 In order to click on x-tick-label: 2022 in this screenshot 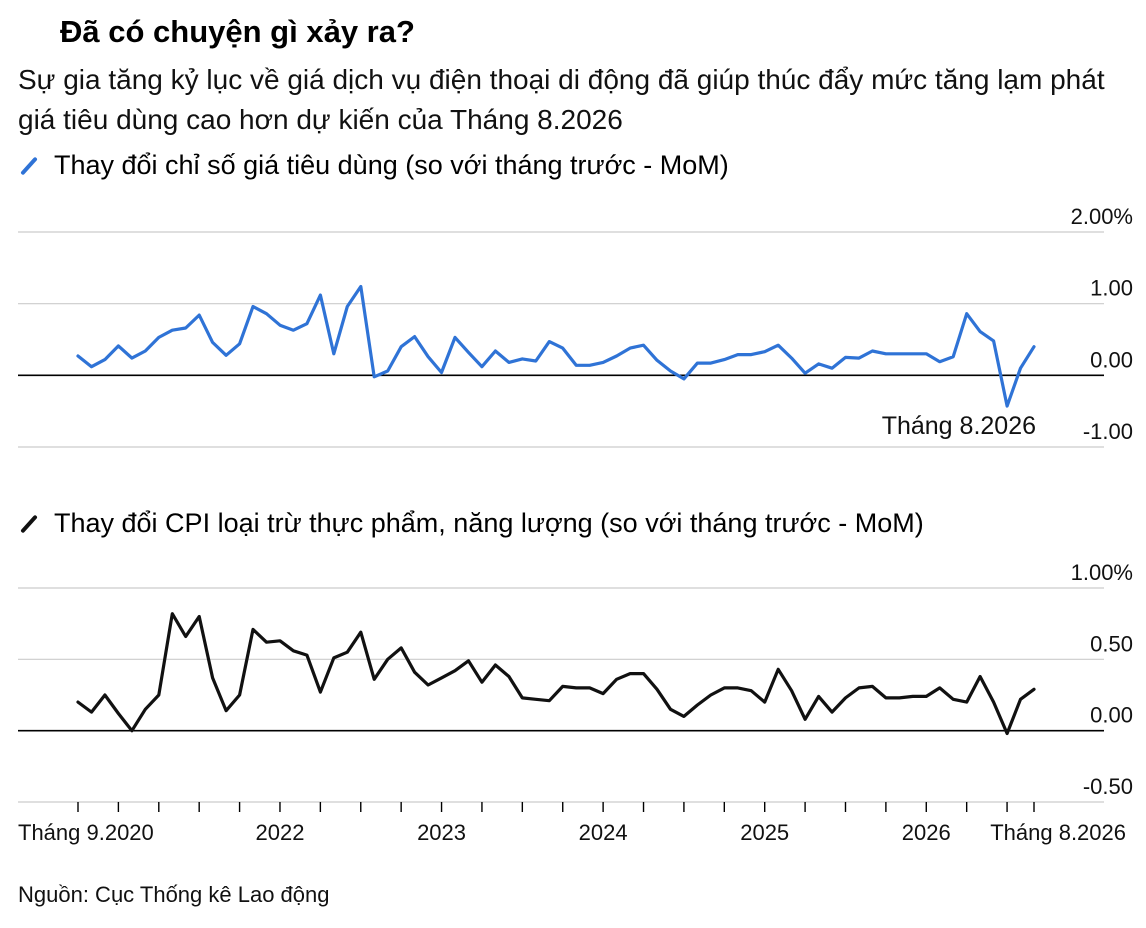, I will do `click(279, 832)`.